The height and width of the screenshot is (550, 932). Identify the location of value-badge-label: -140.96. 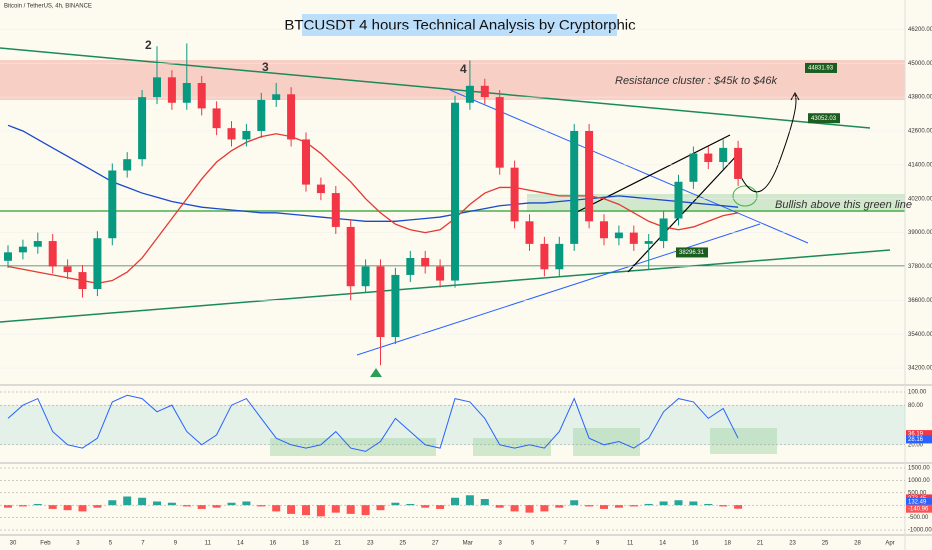
(918, 509).